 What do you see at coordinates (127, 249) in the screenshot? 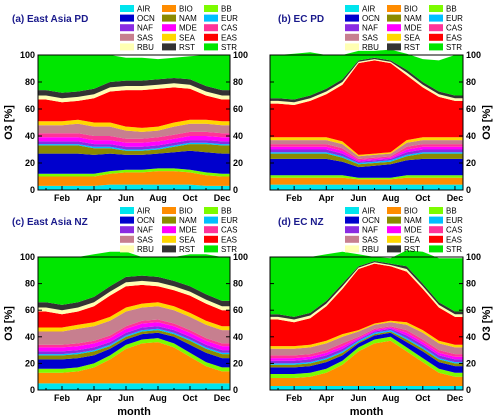
I see `legend-swatch-rbu` at bounding box center [127, 249].